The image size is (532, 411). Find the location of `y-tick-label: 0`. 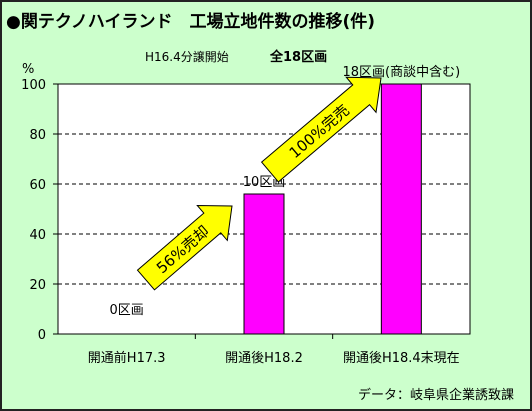

y-tick-label: 0 is located at coordinates (42, 335).